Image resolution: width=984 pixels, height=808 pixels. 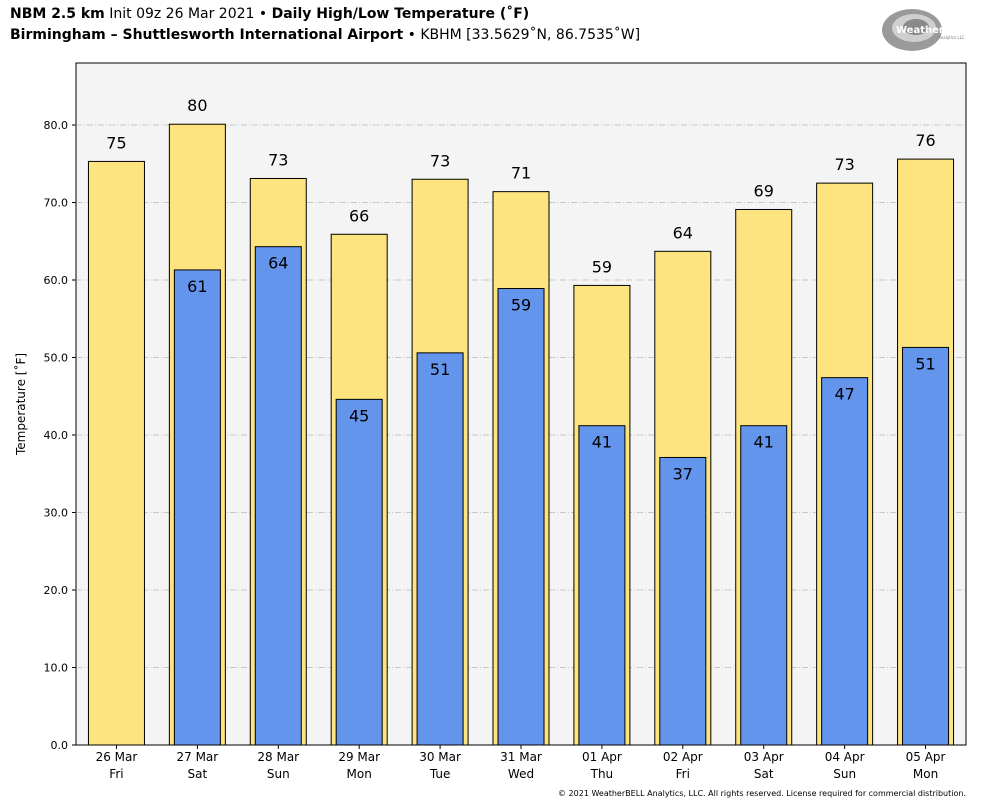 I want to click on high-temp-label: 76, so click(x=925, y=140).